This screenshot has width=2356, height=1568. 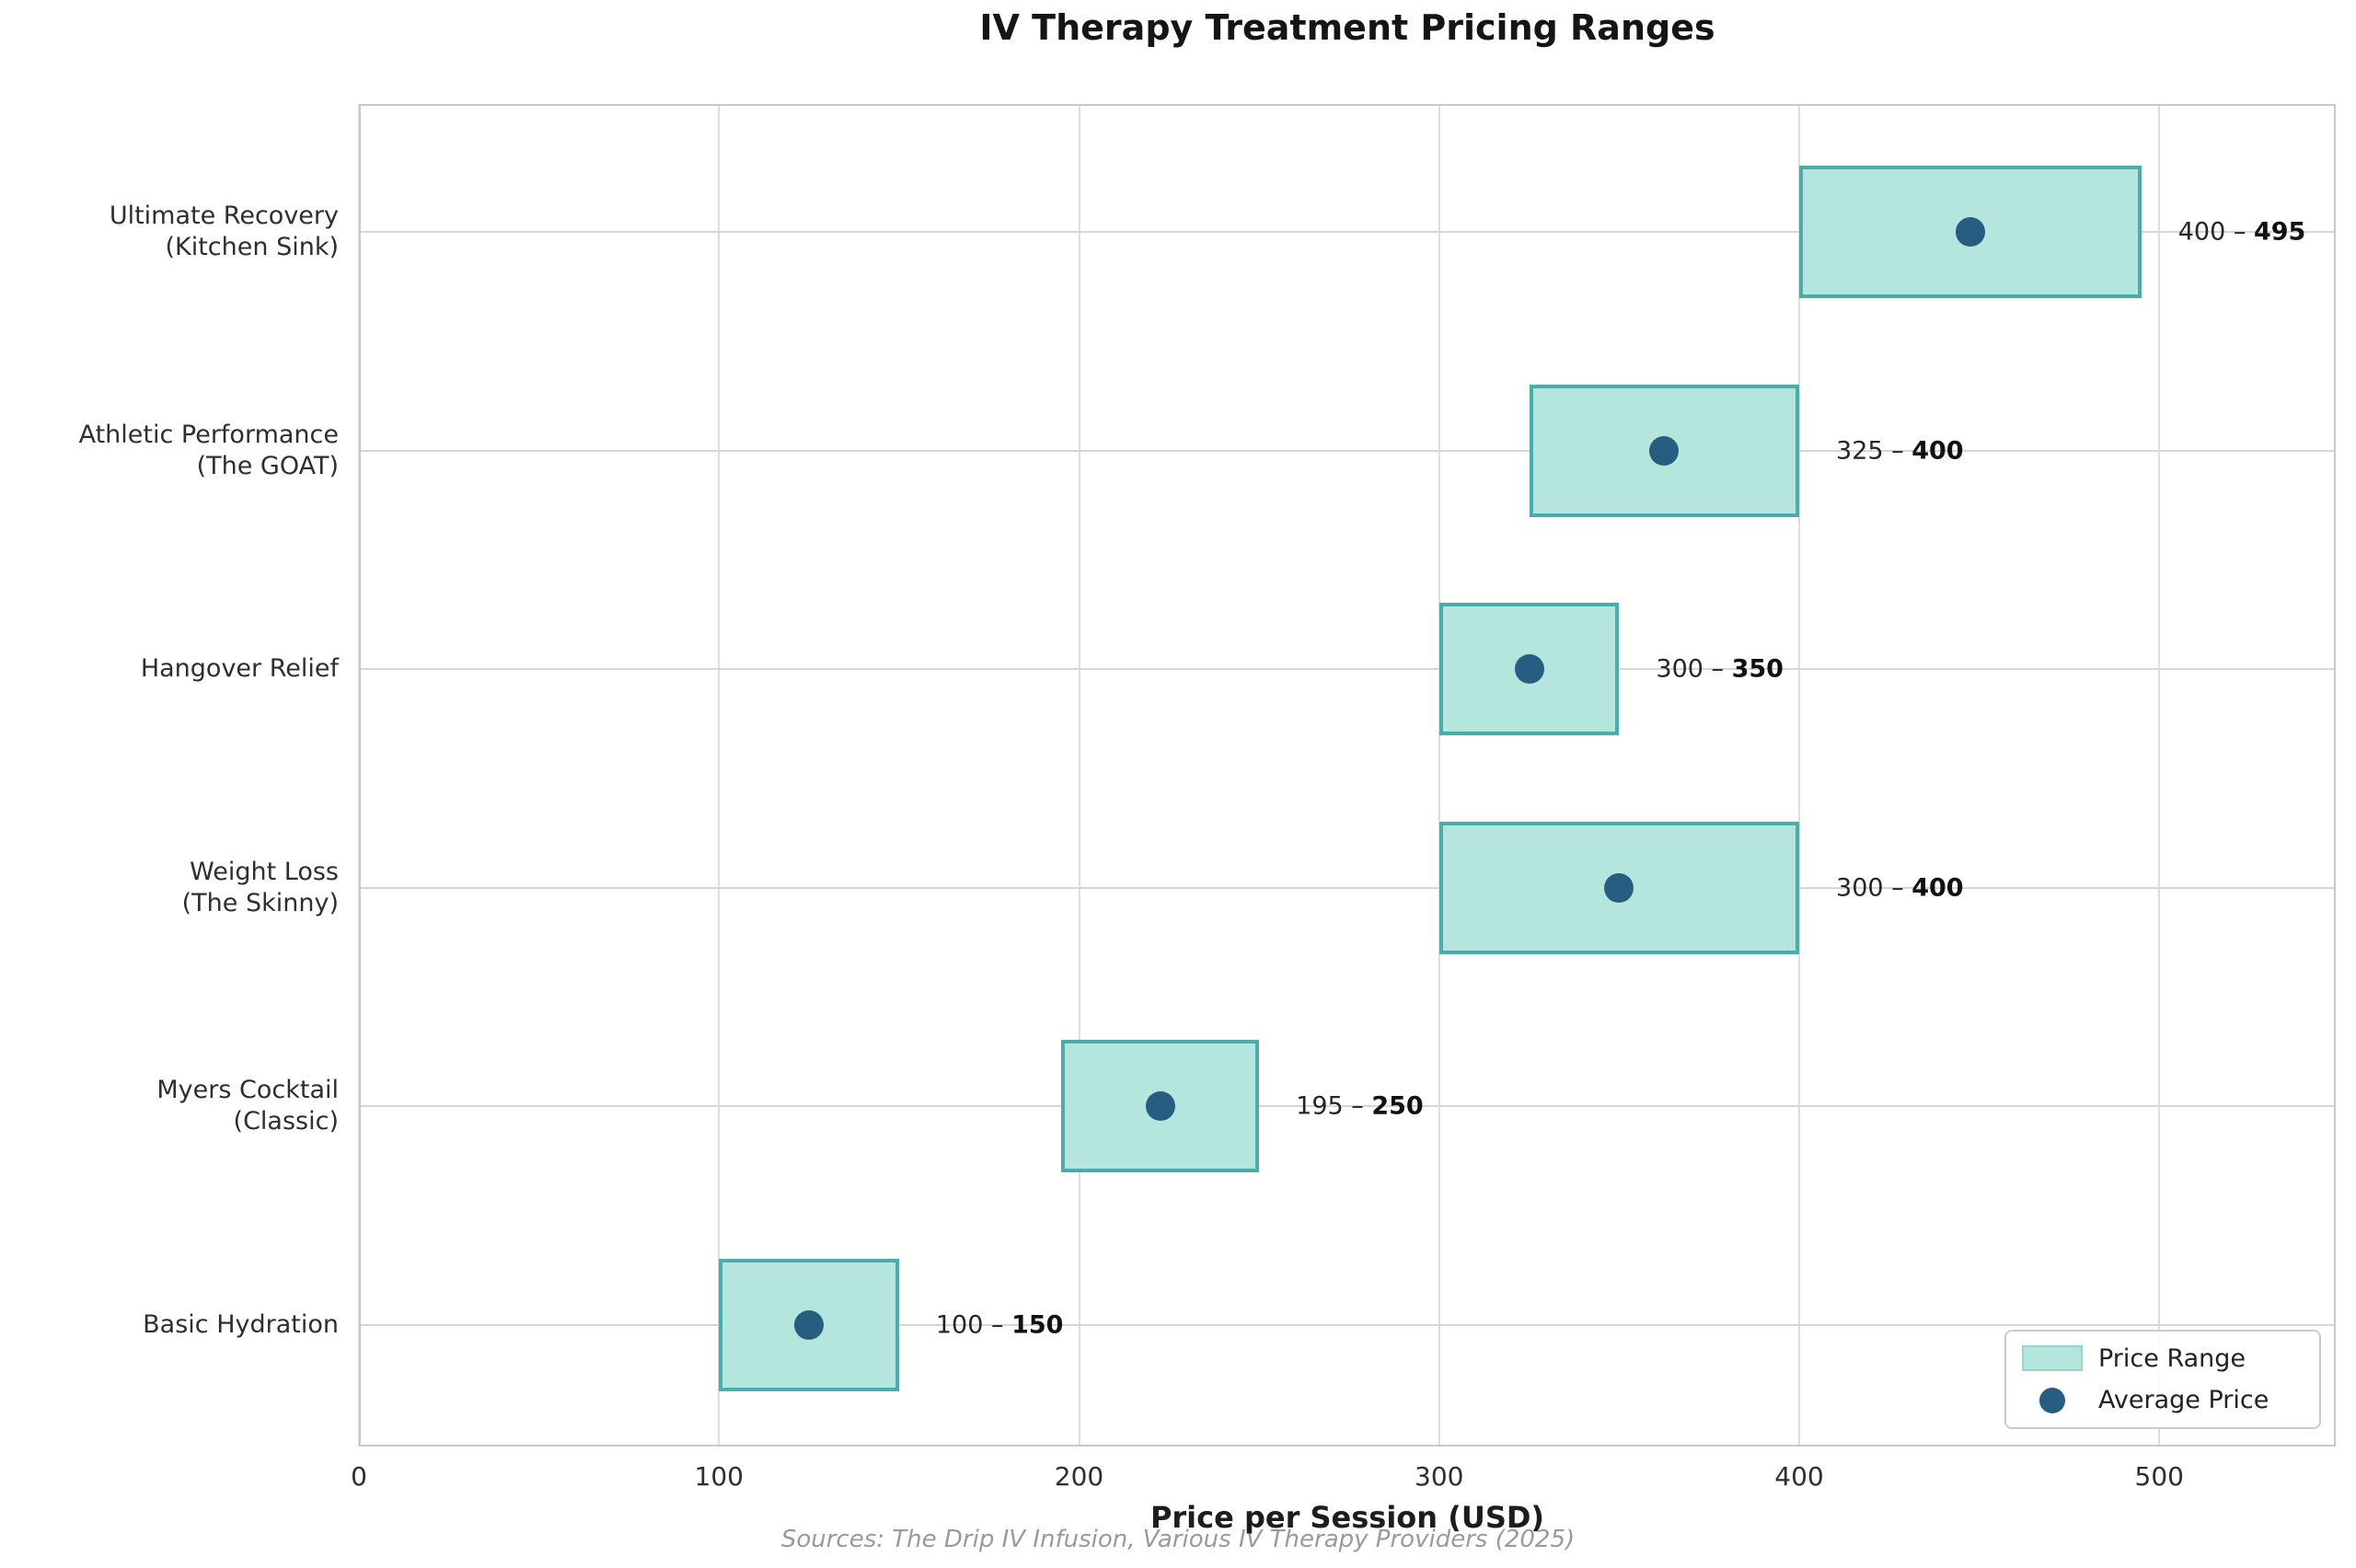 I want to click on range-annotation: 195 – 250, so click(x=1360, y=1106).